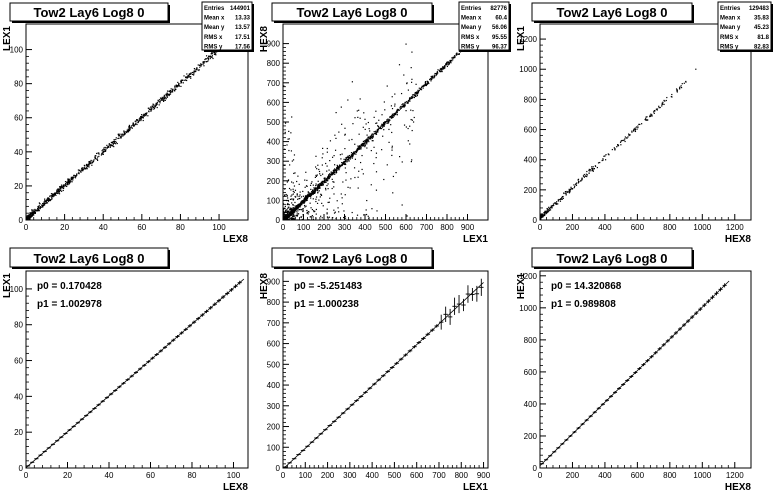 The image size is (776, 492). I want to click on y-tick-label: 400, so click(274, 385).